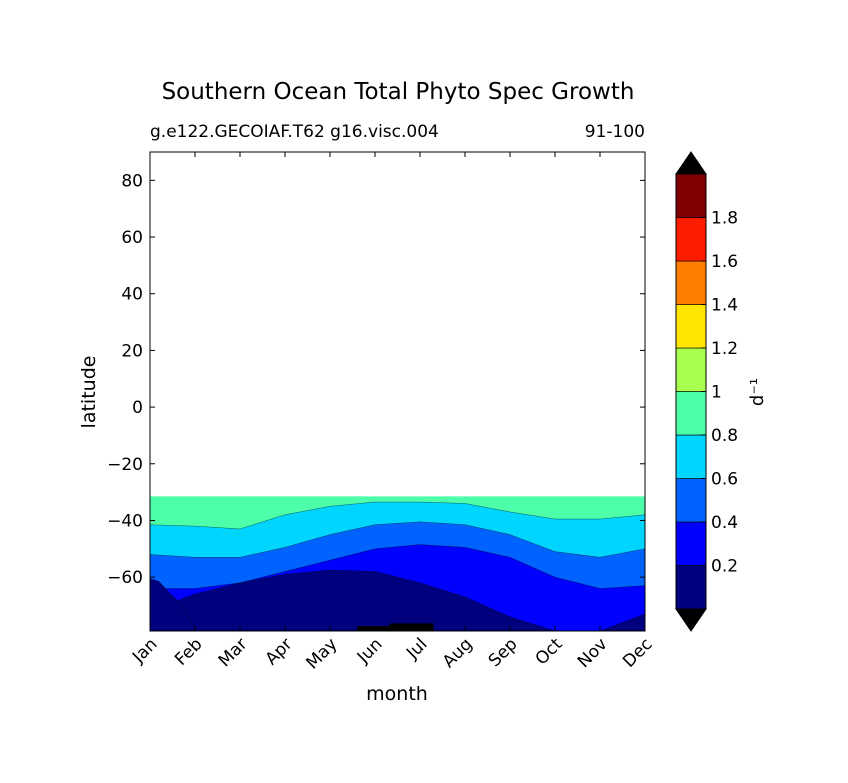 Image resolution: width=848 pixels, height=783 pixels. I want to click on colorbar-extend-over, so click(691, 163).